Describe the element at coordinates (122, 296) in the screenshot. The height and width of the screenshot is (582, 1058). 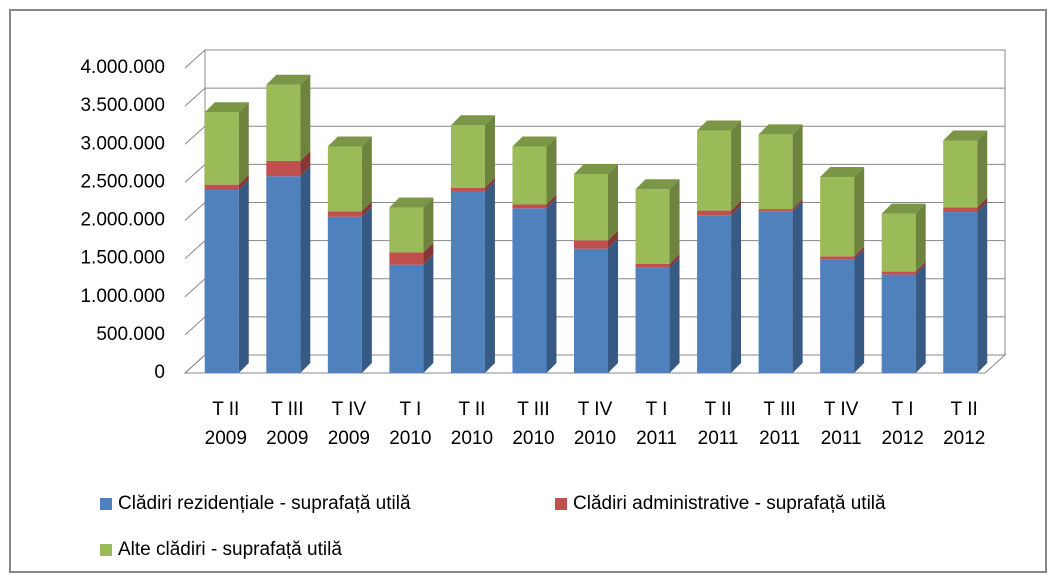
I see `y-tick-label: 1.000.000` at that location.